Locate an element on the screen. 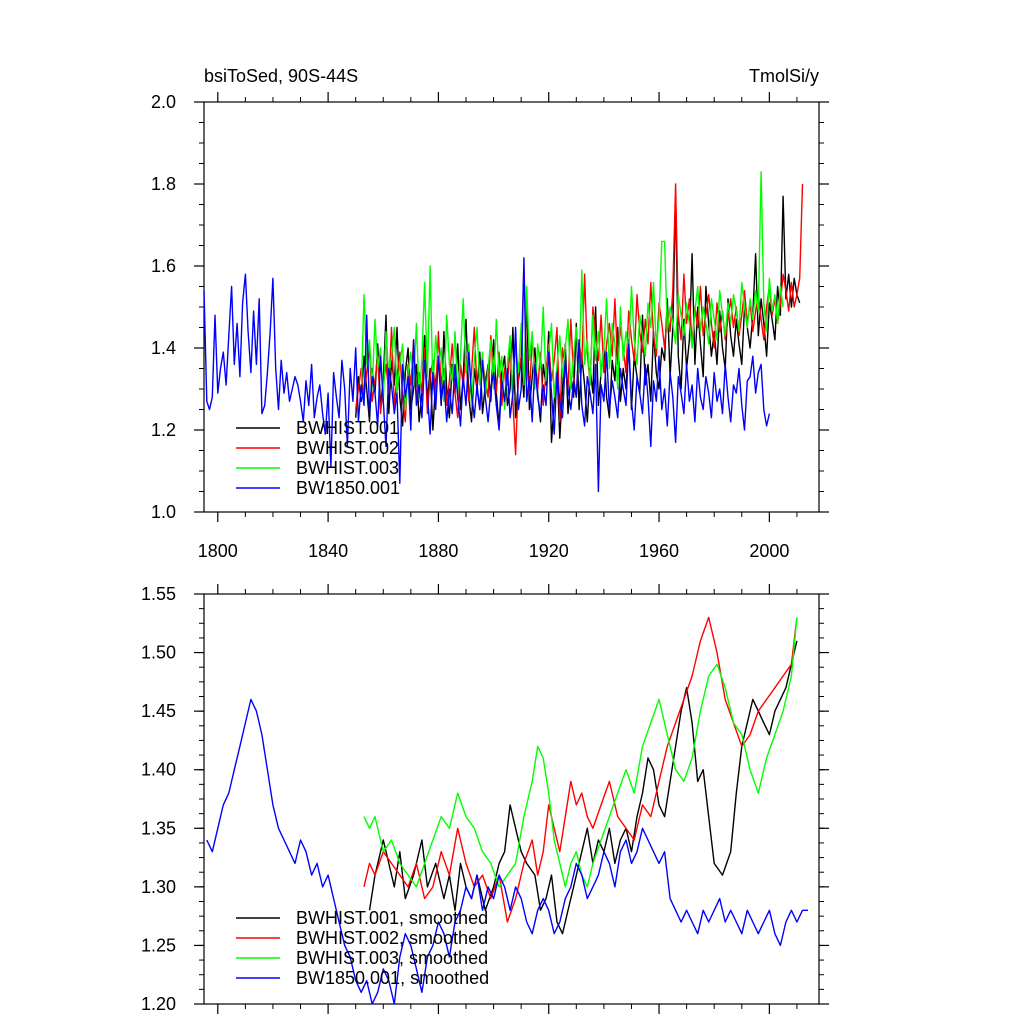 The width and height of the screenshot is (1024, 1024). x-tick-label: 2000 is located at coordinates (769, 551).